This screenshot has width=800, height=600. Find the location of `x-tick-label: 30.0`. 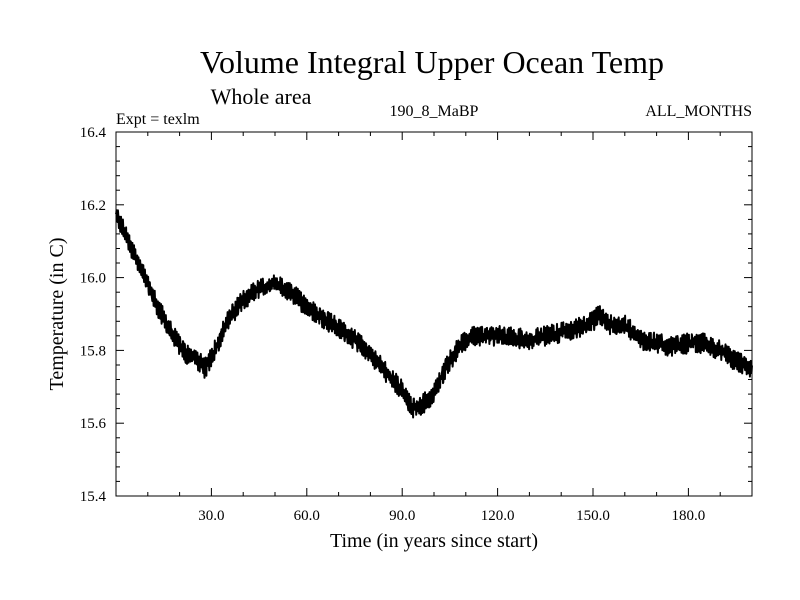

x-tick-label: 30.0 is located at coordinates (211, 516).